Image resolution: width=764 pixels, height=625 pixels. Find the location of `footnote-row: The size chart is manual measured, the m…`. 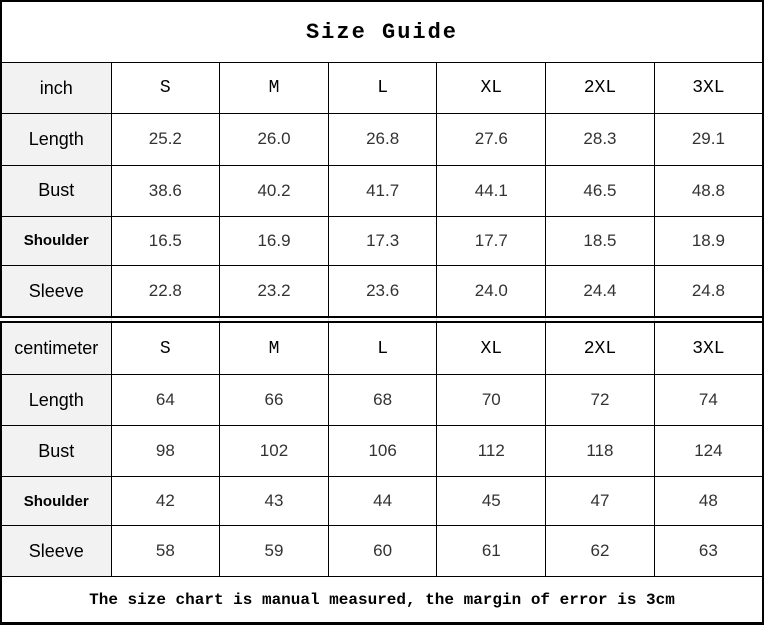

footnote-row: The size chart is manual measured, the m… is located at coordinates (382, 600).